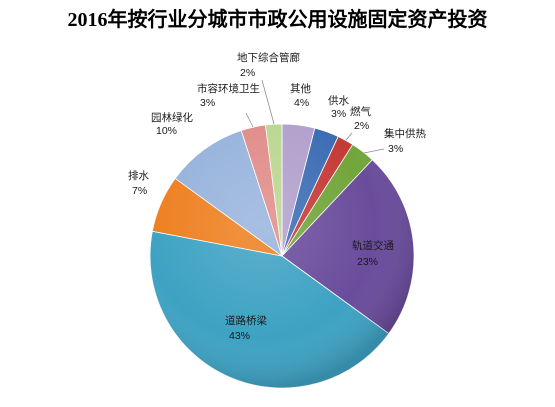 The image size is (555, 407). What do you see at coordinates (405, 133) in the screenshot?
I see `category-label-central-heating: 集中供热` at bounding box center [405, 133].